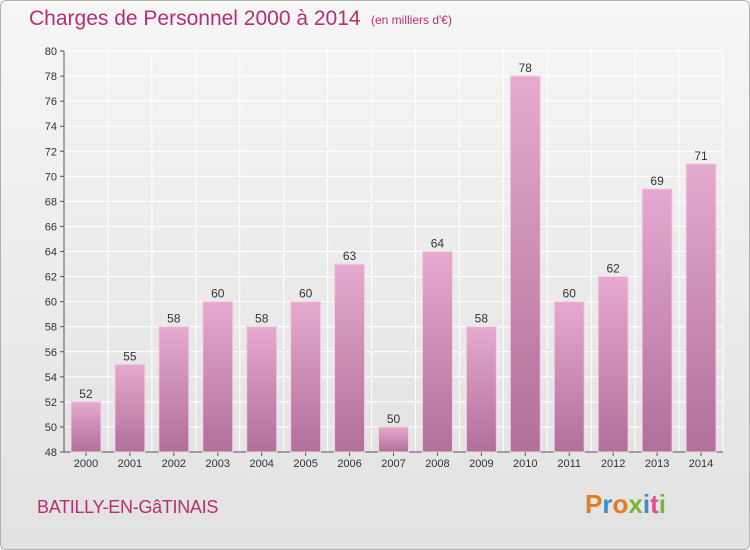 This screenshot has width=750, height=550. What do you see at coordinates (701, 156) in the screenshot?
I see `data-label: 71` at bounding box center [701, 156].